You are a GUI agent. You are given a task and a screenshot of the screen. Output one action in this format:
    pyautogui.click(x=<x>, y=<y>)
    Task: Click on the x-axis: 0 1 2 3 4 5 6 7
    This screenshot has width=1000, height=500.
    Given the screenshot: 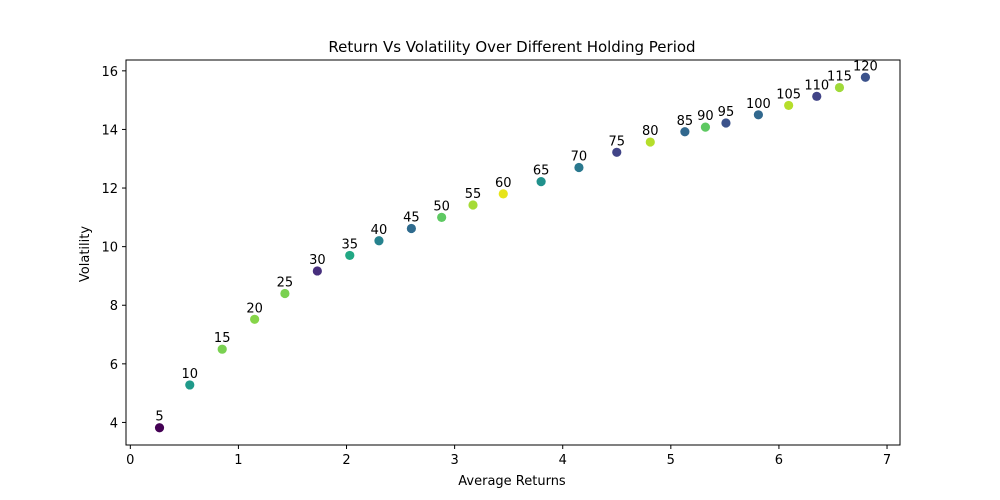 What is the action you would take?
    pyautogui.click(x=508, y=456)
    